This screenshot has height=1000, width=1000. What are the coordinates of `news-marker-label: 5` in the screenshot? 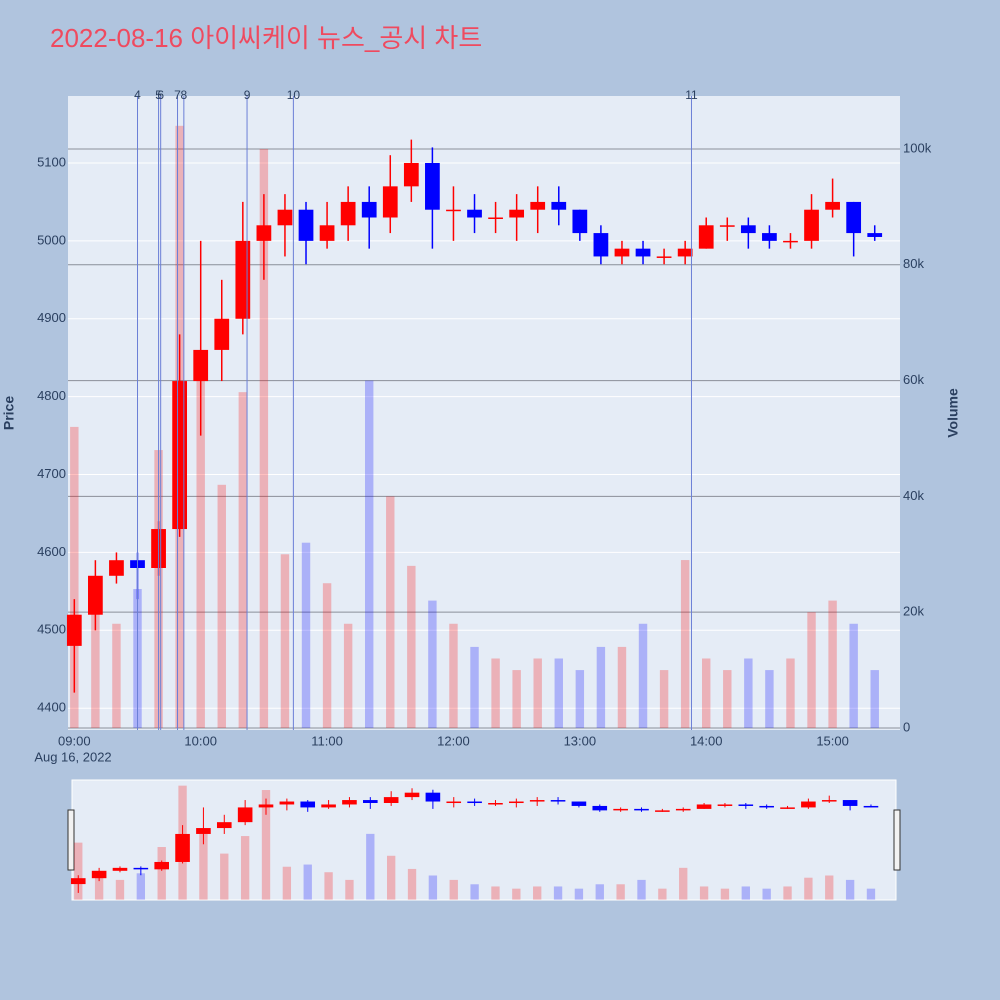 It's located at (158, 95).